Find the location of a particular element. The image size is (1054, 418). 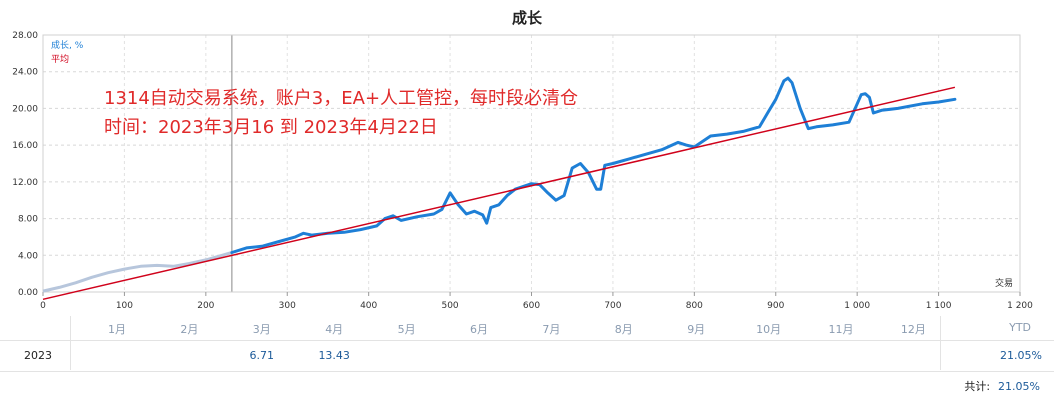

x-tick-label: 700 is located at coordinates (612, 306).